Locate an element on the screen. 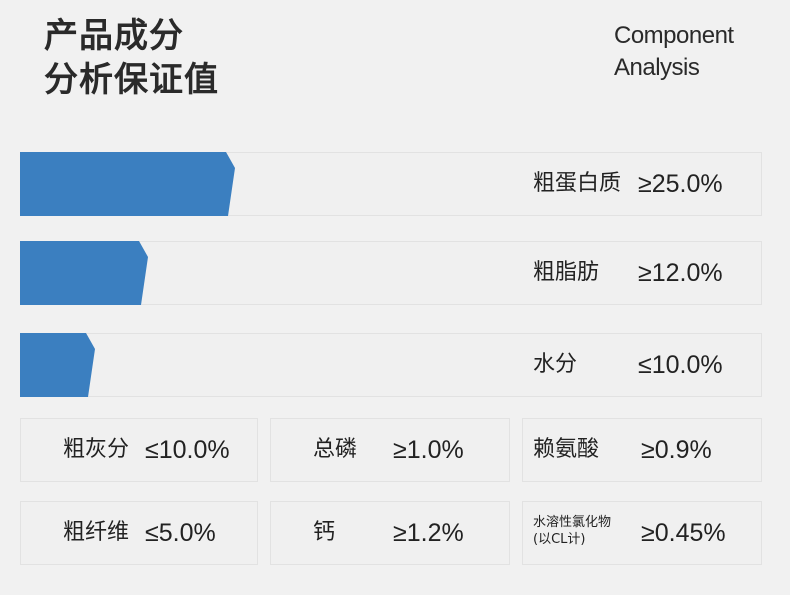 This screenshot has height=595, width=790. subtitle-line-2: Analysis is located at coordinates (657, 67).